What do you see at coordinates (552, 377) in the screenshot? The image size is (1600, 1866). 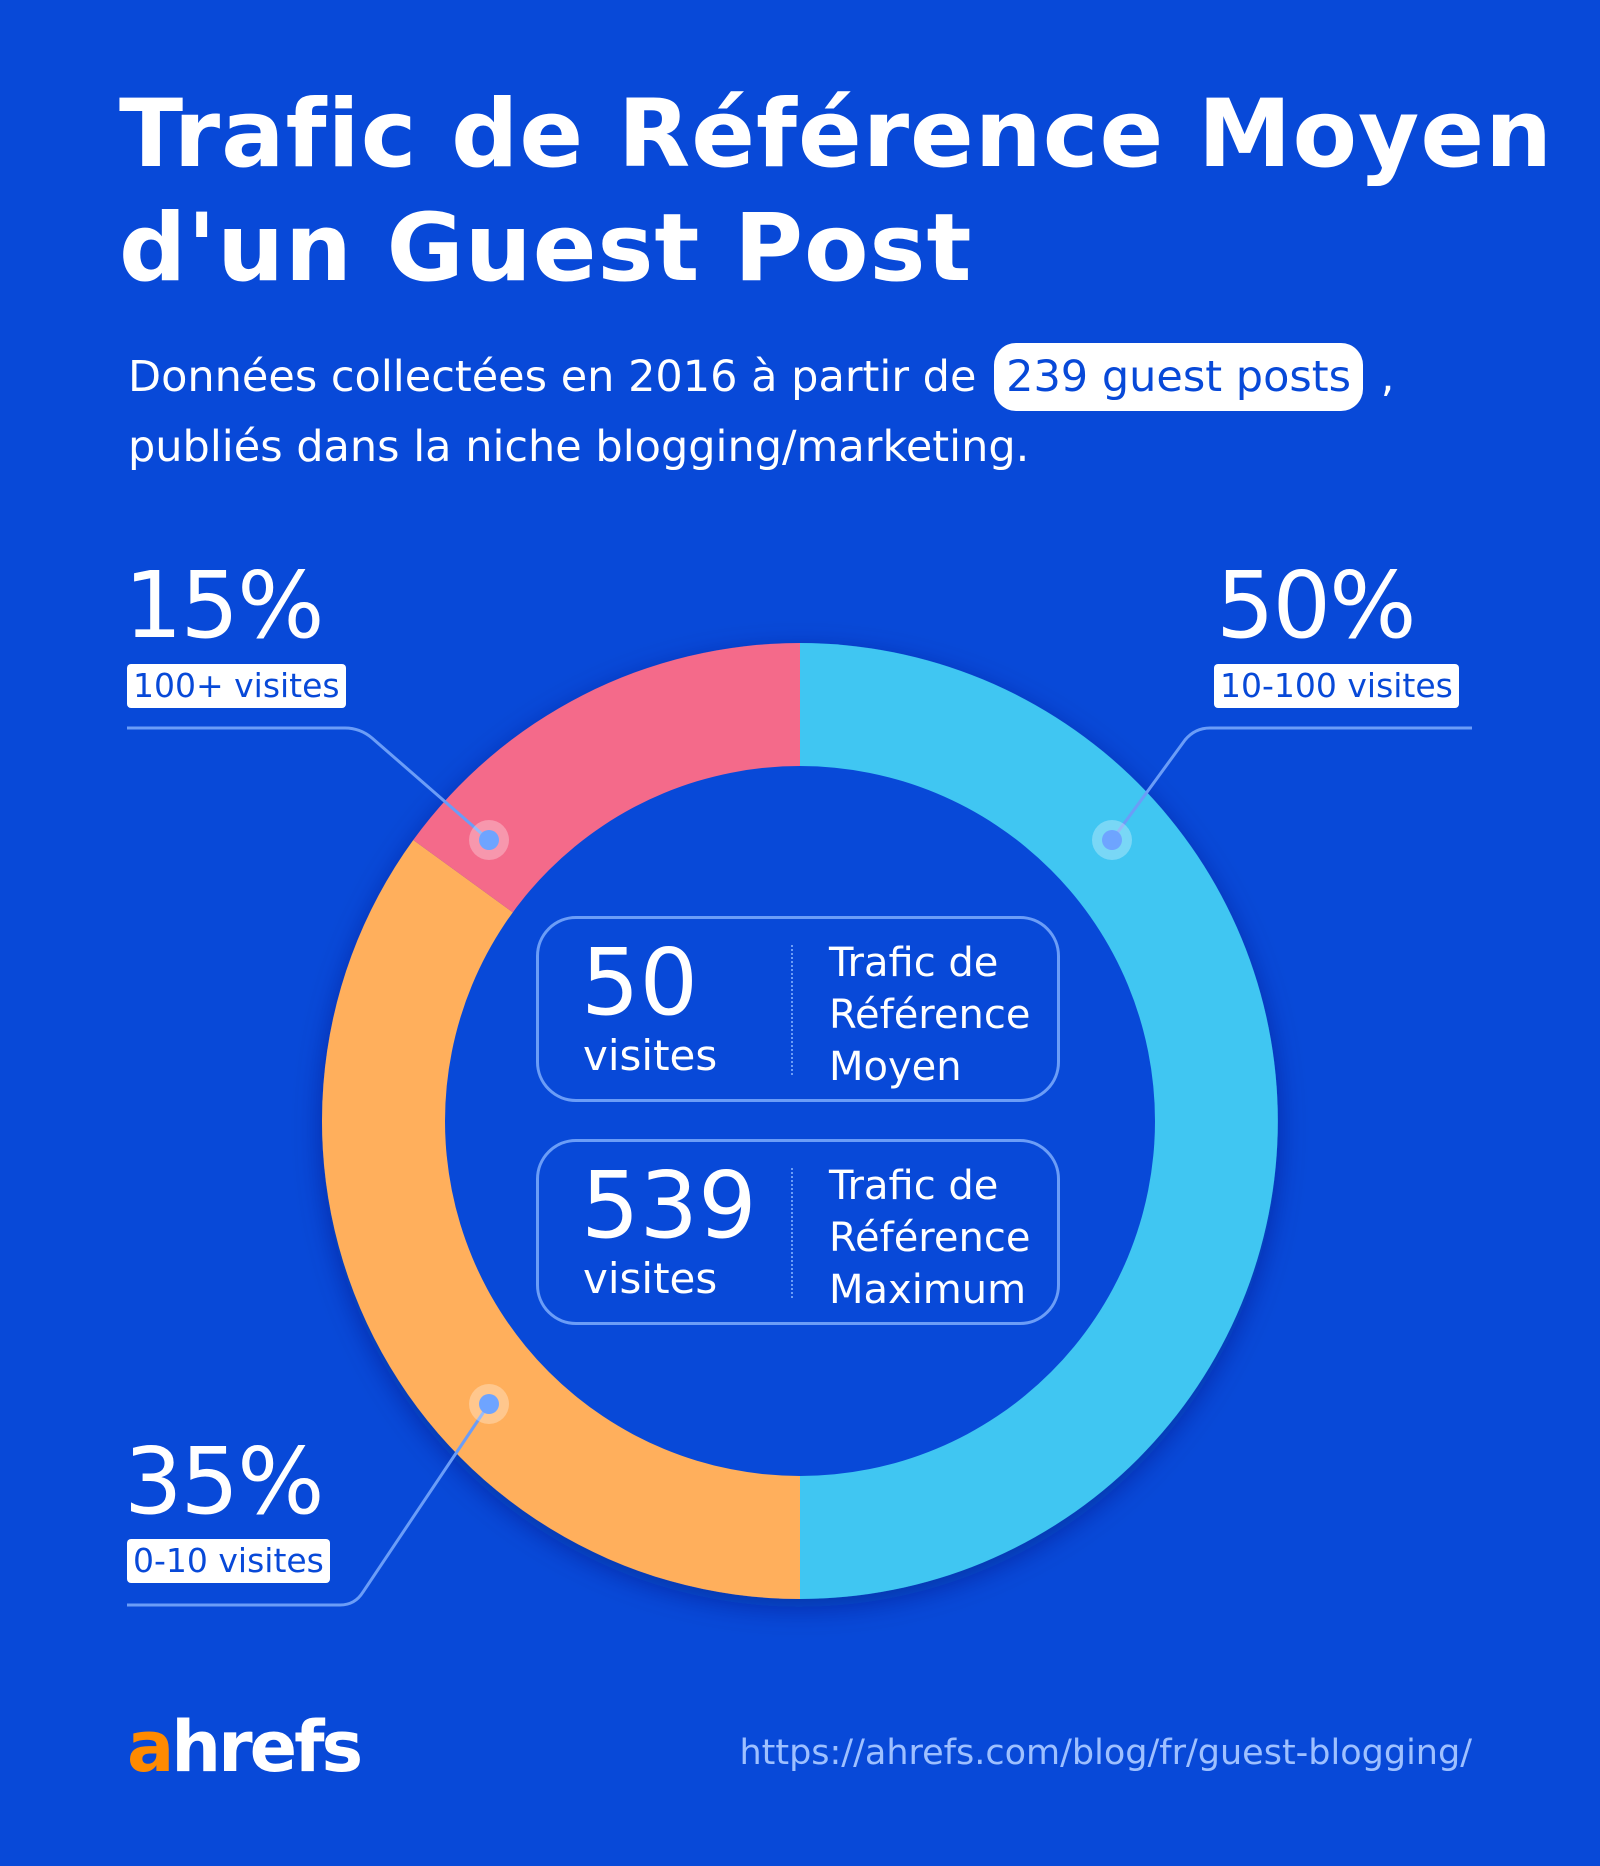 I see `subtitle-text: Données collectées en 2016 à partir de` at bounding box center [552, 377].